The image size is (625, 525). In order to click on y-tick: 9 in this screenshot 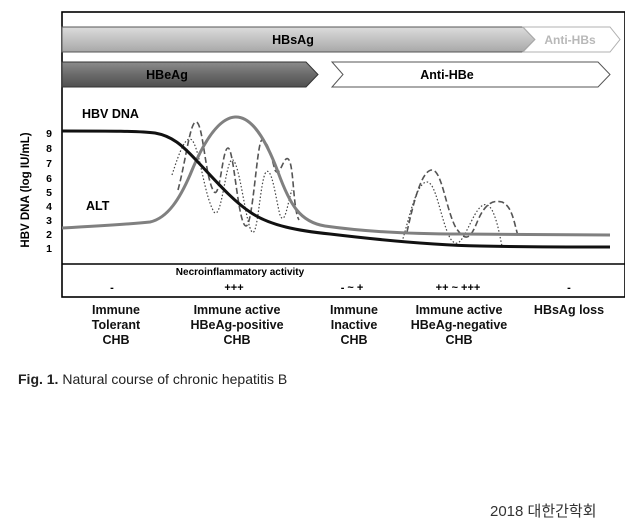, I will do `click(49, 134)`.